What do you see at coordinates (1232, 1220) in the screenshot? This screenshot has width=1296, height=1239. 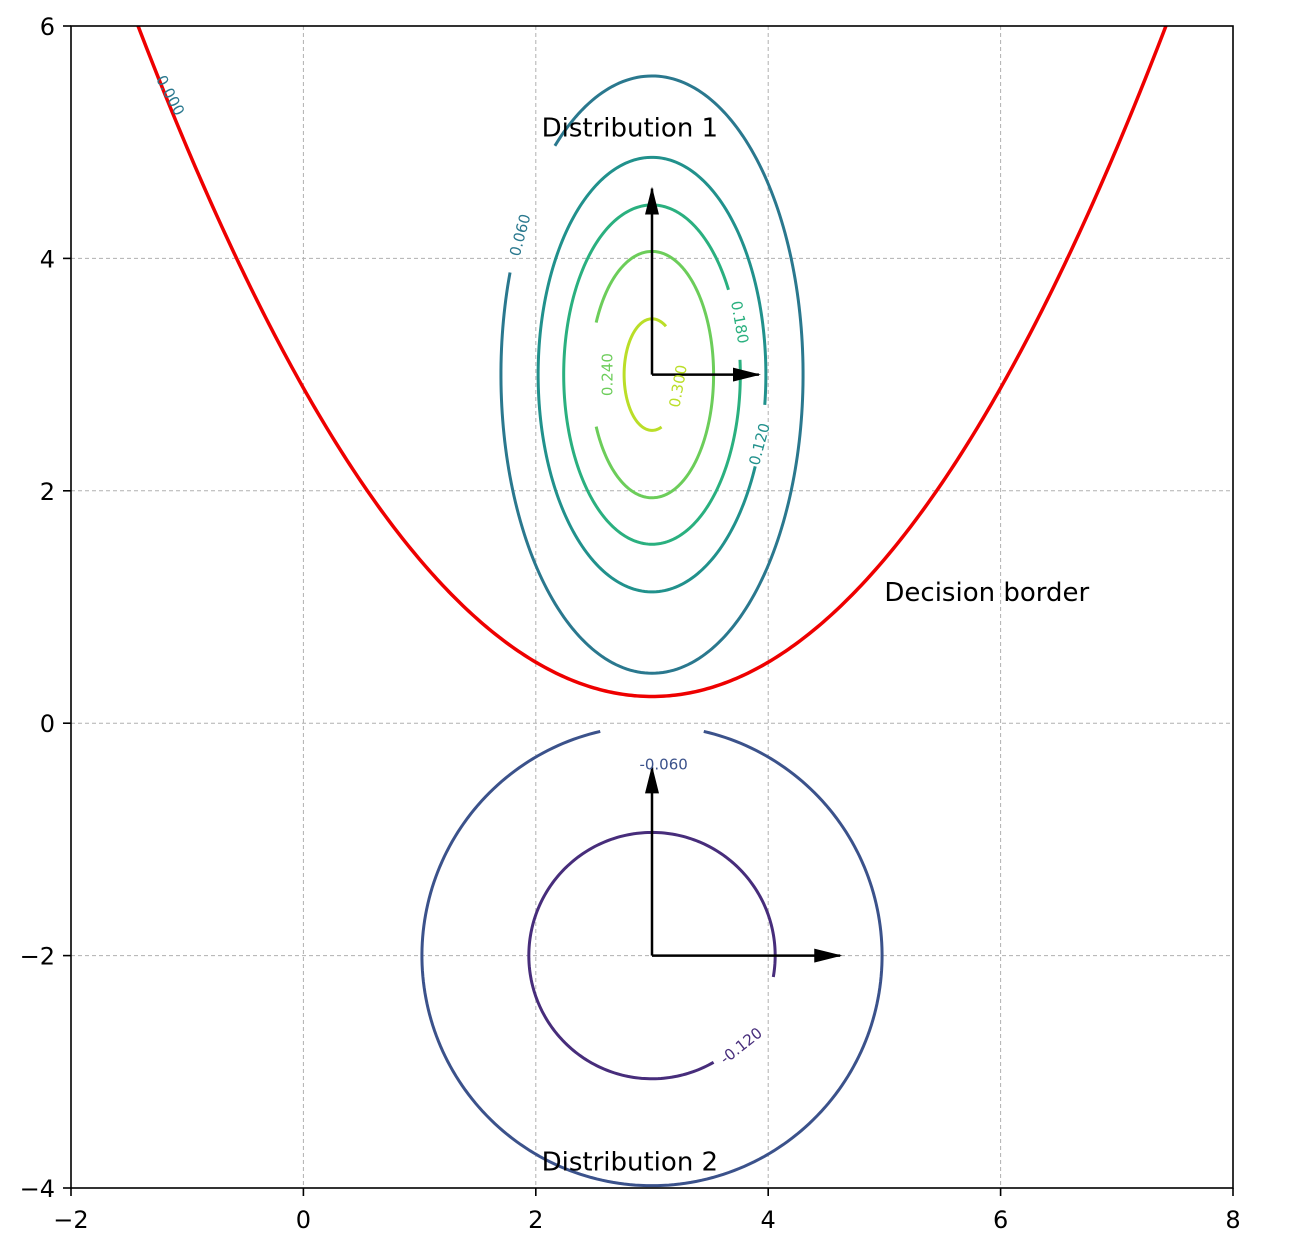 I see `x-tick-label: 8` at bounding box center [1232, 1220].